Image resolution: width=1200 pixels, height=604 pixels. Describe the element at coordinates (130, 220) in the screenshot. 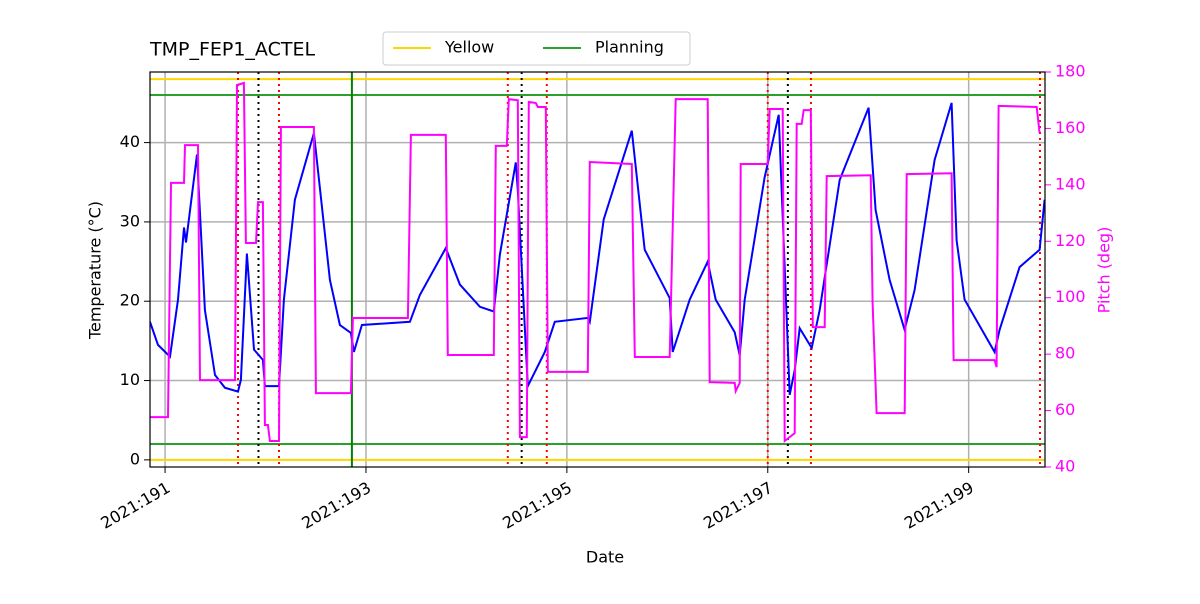

I see `y-tick-label: 30` at that location.